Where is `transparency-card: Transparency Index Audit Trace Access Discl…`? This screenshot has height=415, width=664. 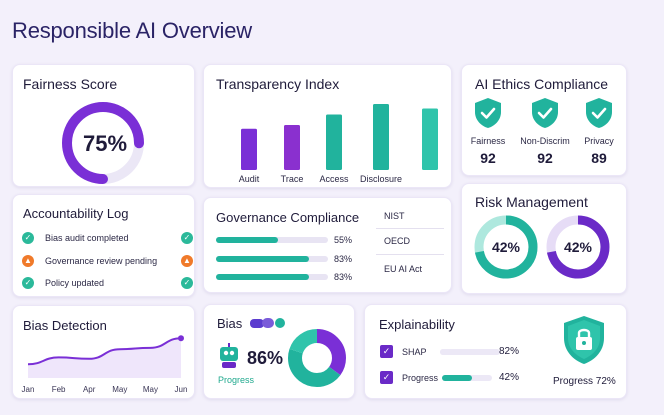
transparency-card: Transparency Index Audit Trace Access Discl… is located at coordinates (327, 126).